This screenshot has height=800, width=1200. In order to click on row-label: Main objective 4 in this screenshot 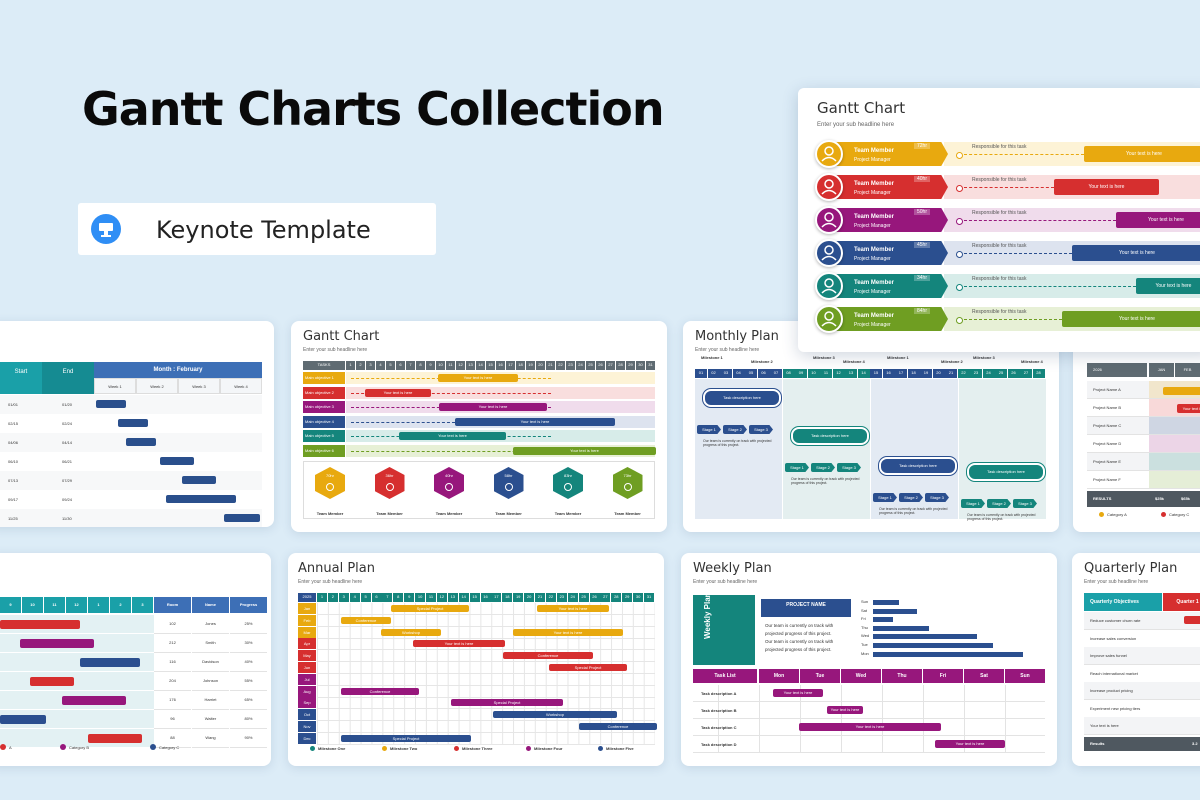, I will do `click(324, 421)`.